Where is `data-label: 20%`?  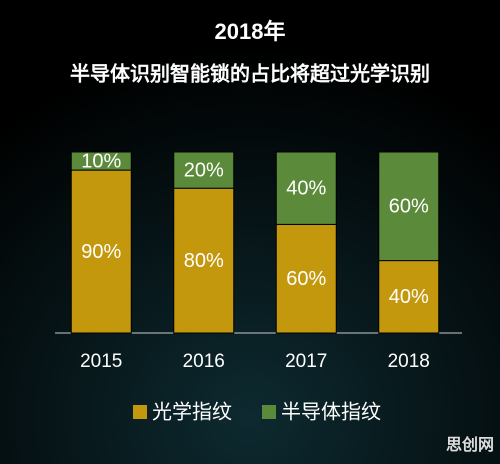 data-label: 20% is located at coordinates (204, 170).